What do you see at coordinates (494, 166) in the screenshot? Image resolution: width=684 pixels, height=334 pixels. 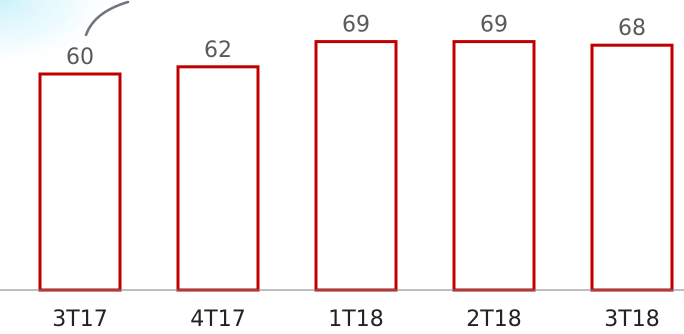 I see `bar-2T18` at bounding box center [494, 166].